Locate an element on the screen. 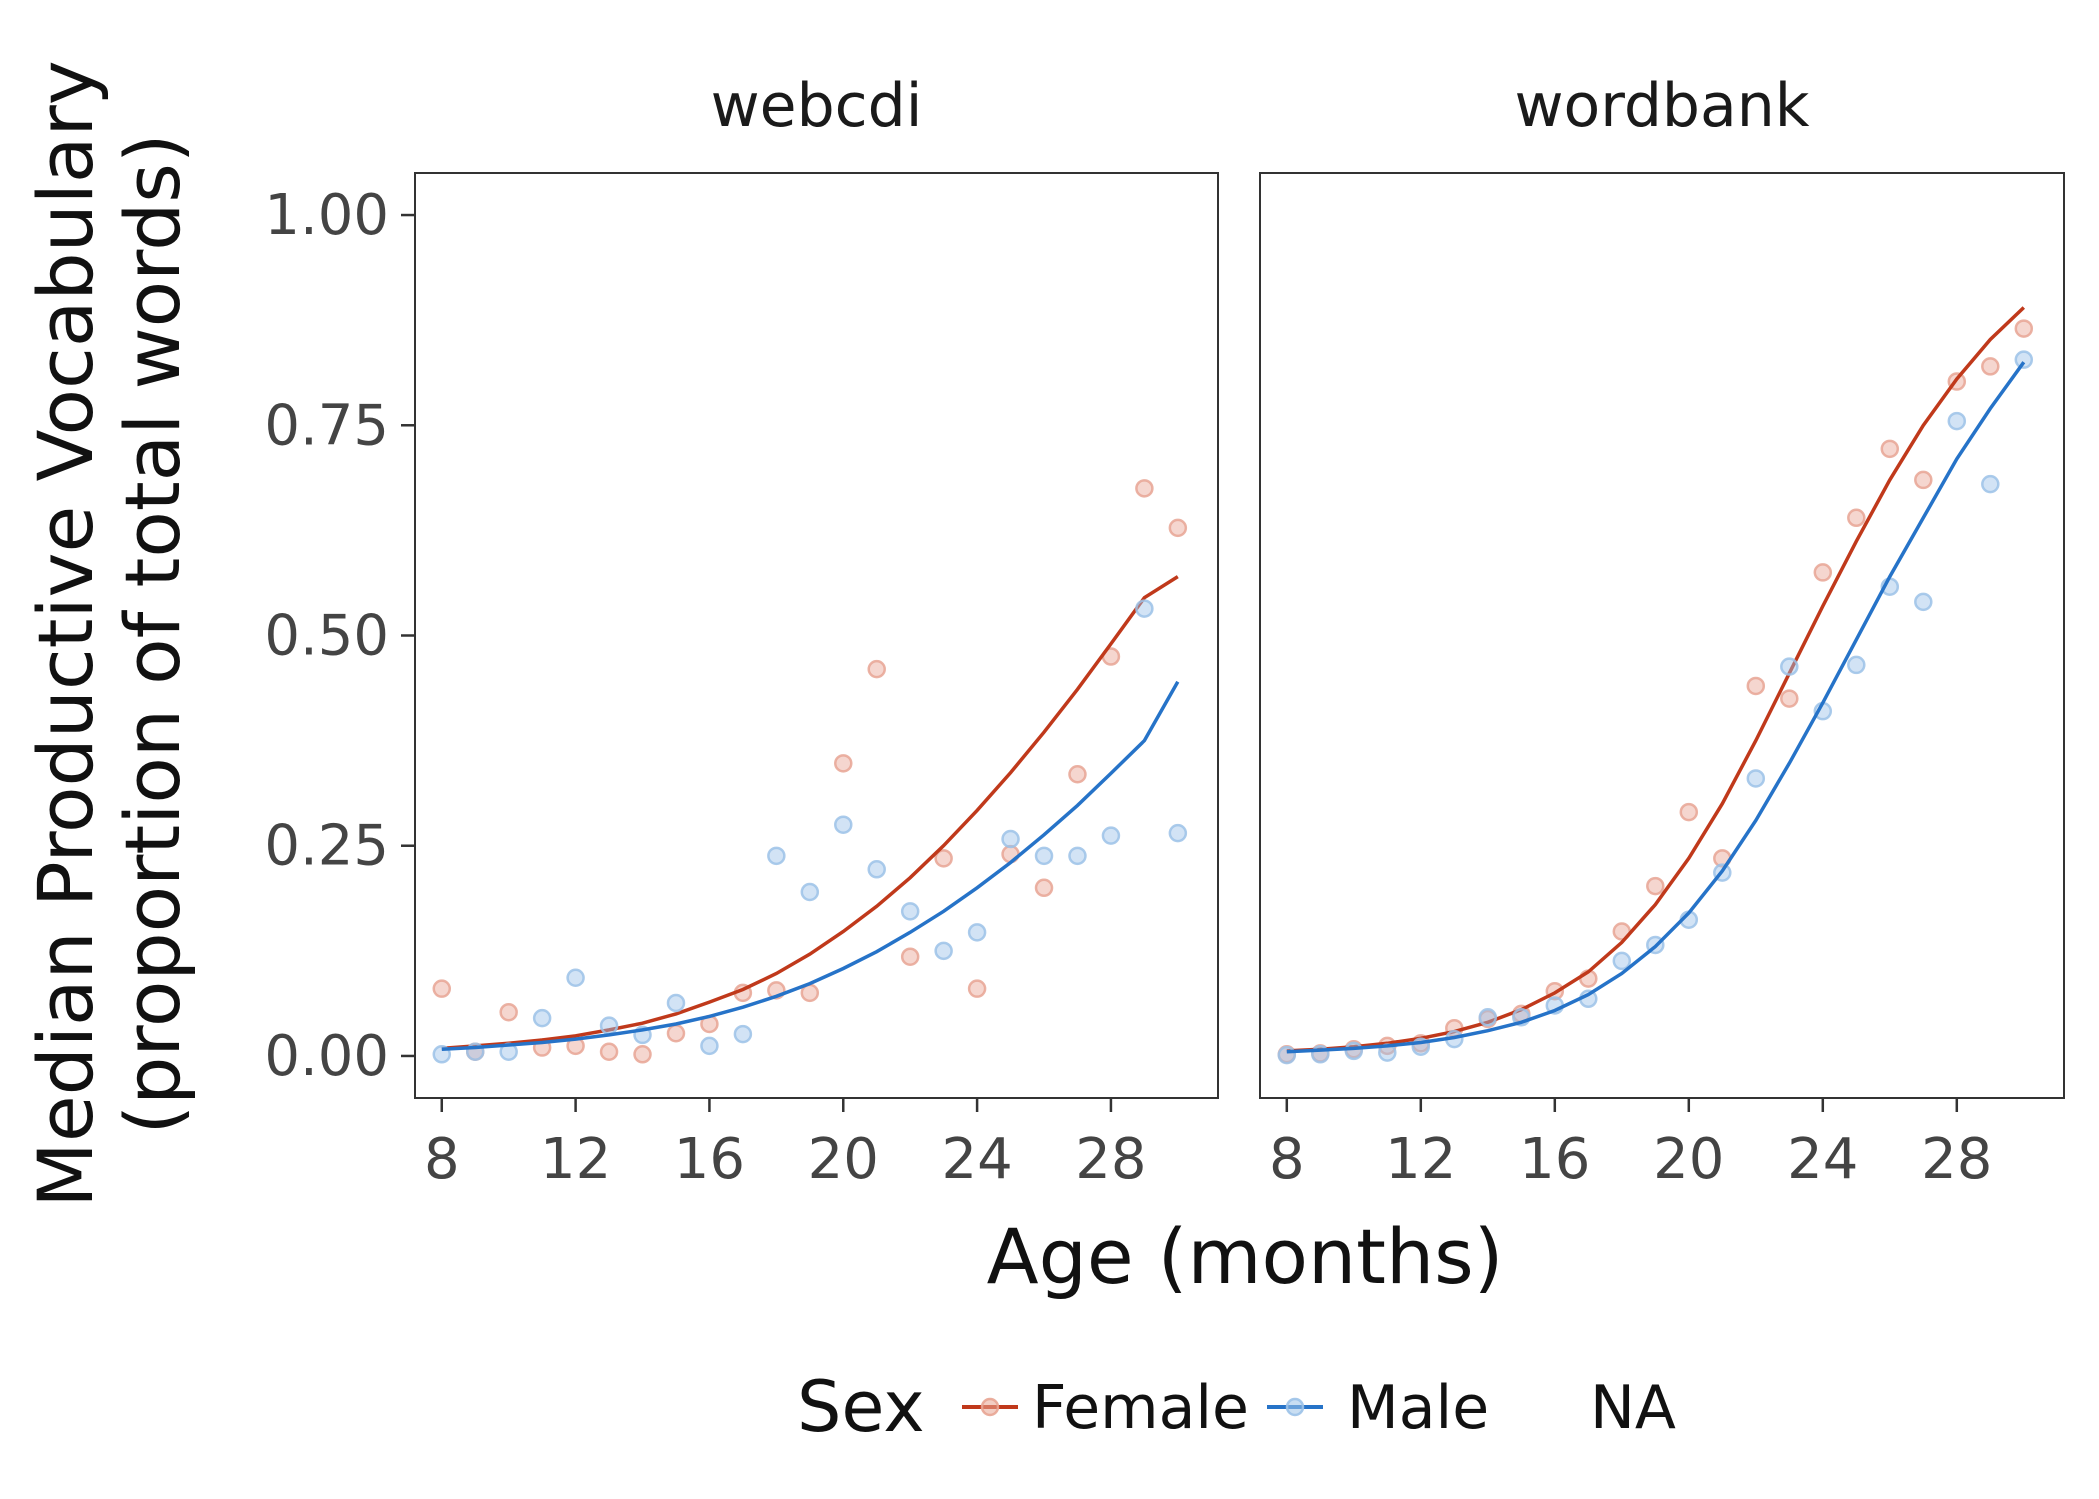 Image resolution: width=2099 pixels, height=1499 pixels. legend-label-female: Female is located at coordinates (1140, 1408).